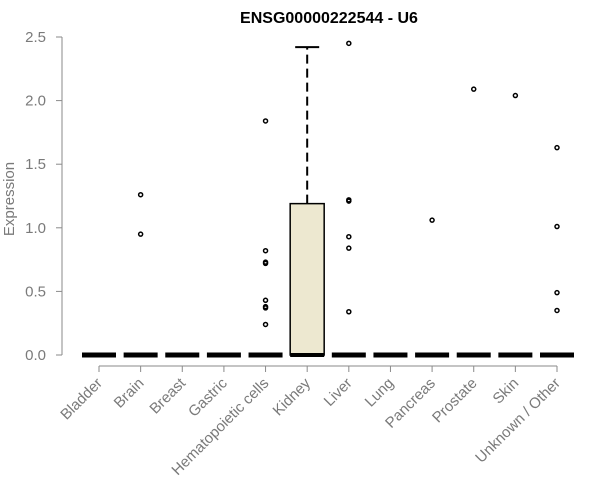 The height and width of the screenshot is (500, 600). I want to click on box-skin, so click(515, 225).